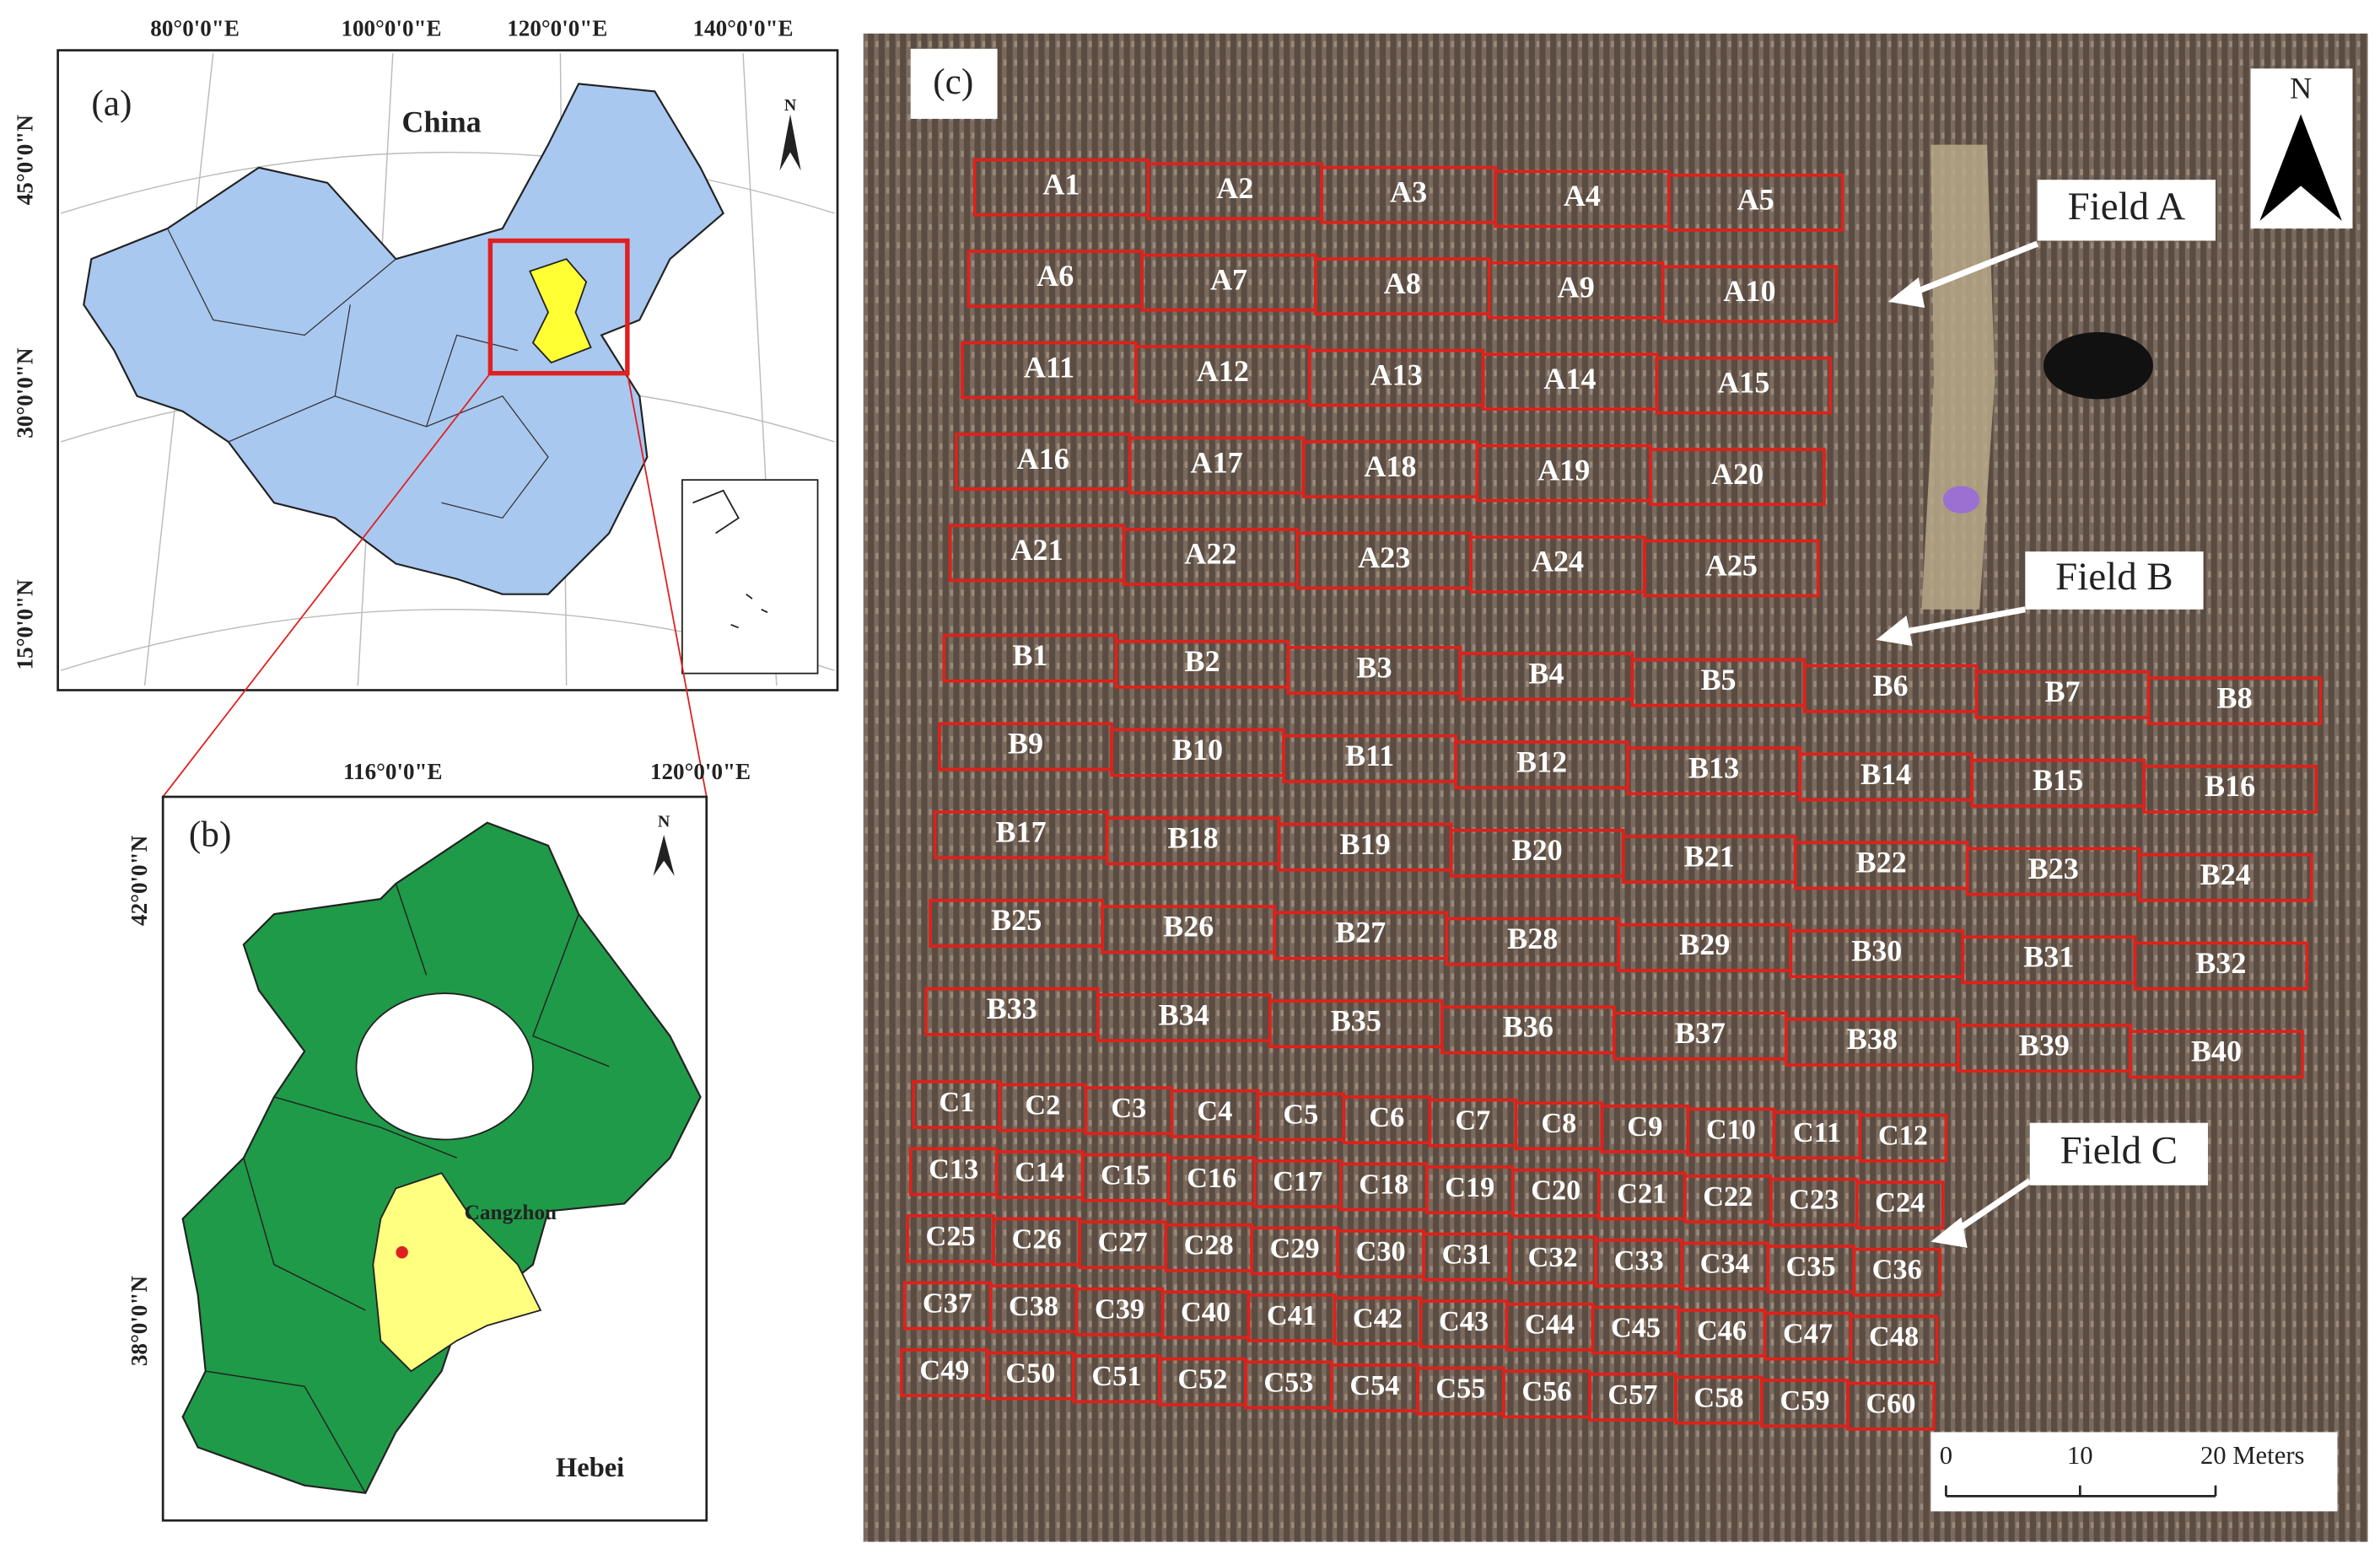 Image resolution: width=2380 pixels, height=1554 pixels. Describe the element at coordinates (1814, 1199) in the screenshot. I see `plot-label: C23` at that location.